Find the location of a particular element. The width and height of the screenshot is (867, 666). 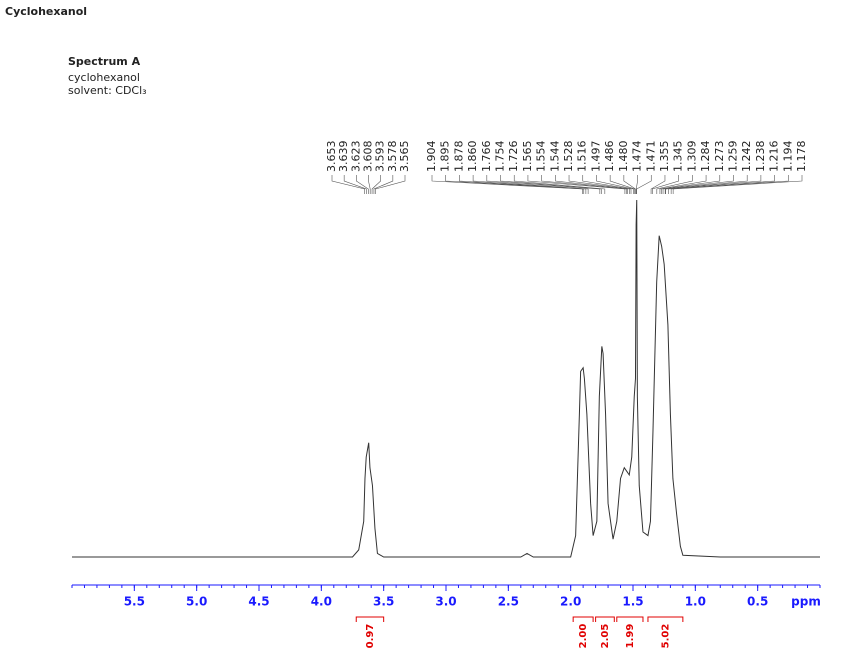

peak-label: 1.497 is located at coordinates (595, 157).